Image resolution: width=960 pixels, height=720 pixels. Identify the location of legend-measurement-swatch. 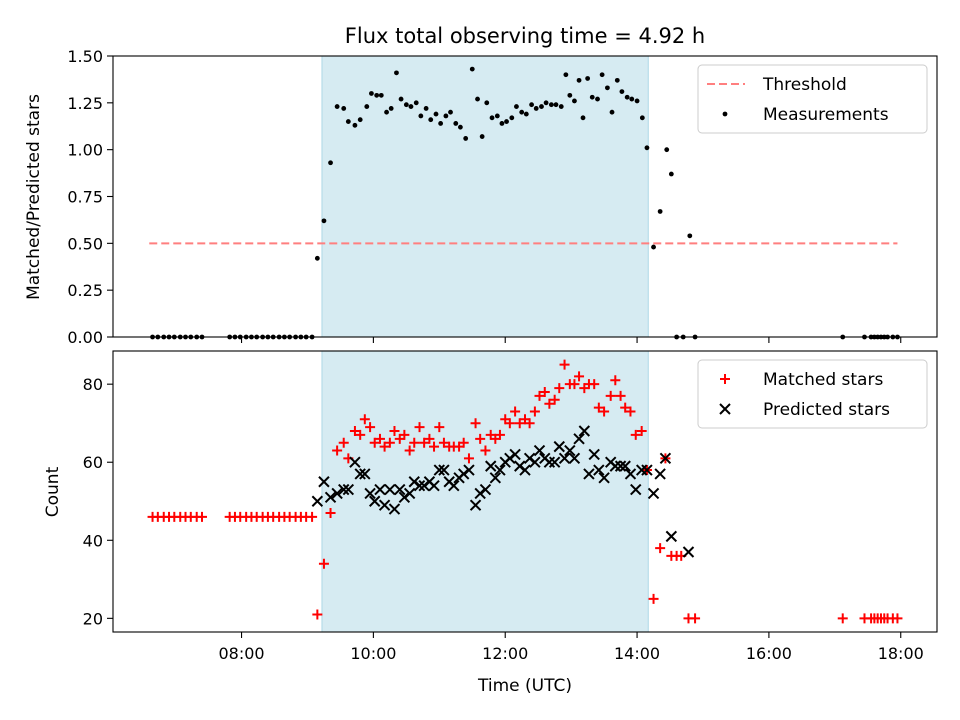
(725, 114).